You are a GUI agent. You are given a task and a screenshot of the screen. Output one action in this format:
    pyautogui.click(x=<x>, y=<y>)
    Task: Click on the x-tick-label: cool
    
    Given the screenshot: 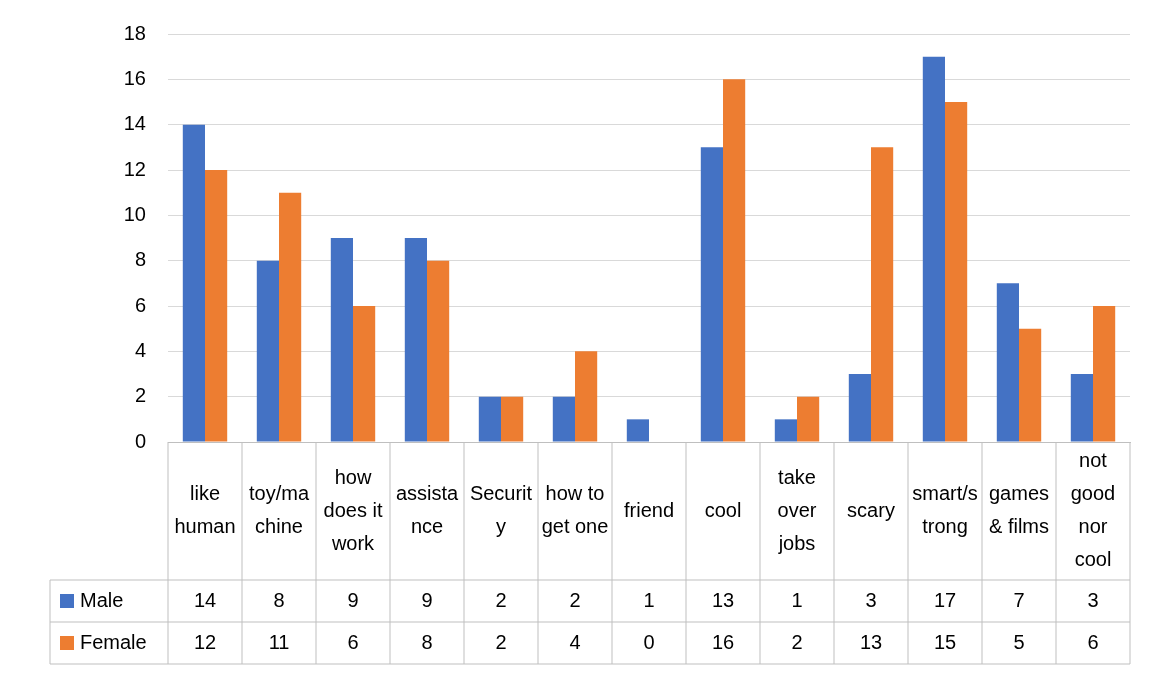 What is the action you would take?
    pyautogui.click(x=723, y=509)
    